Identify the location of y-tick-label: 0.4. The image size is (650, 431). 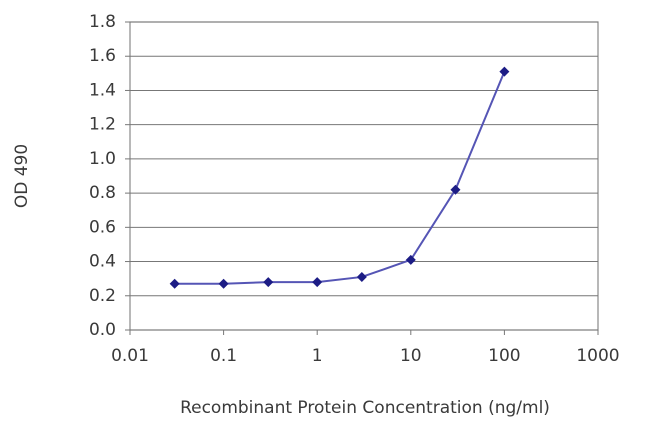
(102, 262).